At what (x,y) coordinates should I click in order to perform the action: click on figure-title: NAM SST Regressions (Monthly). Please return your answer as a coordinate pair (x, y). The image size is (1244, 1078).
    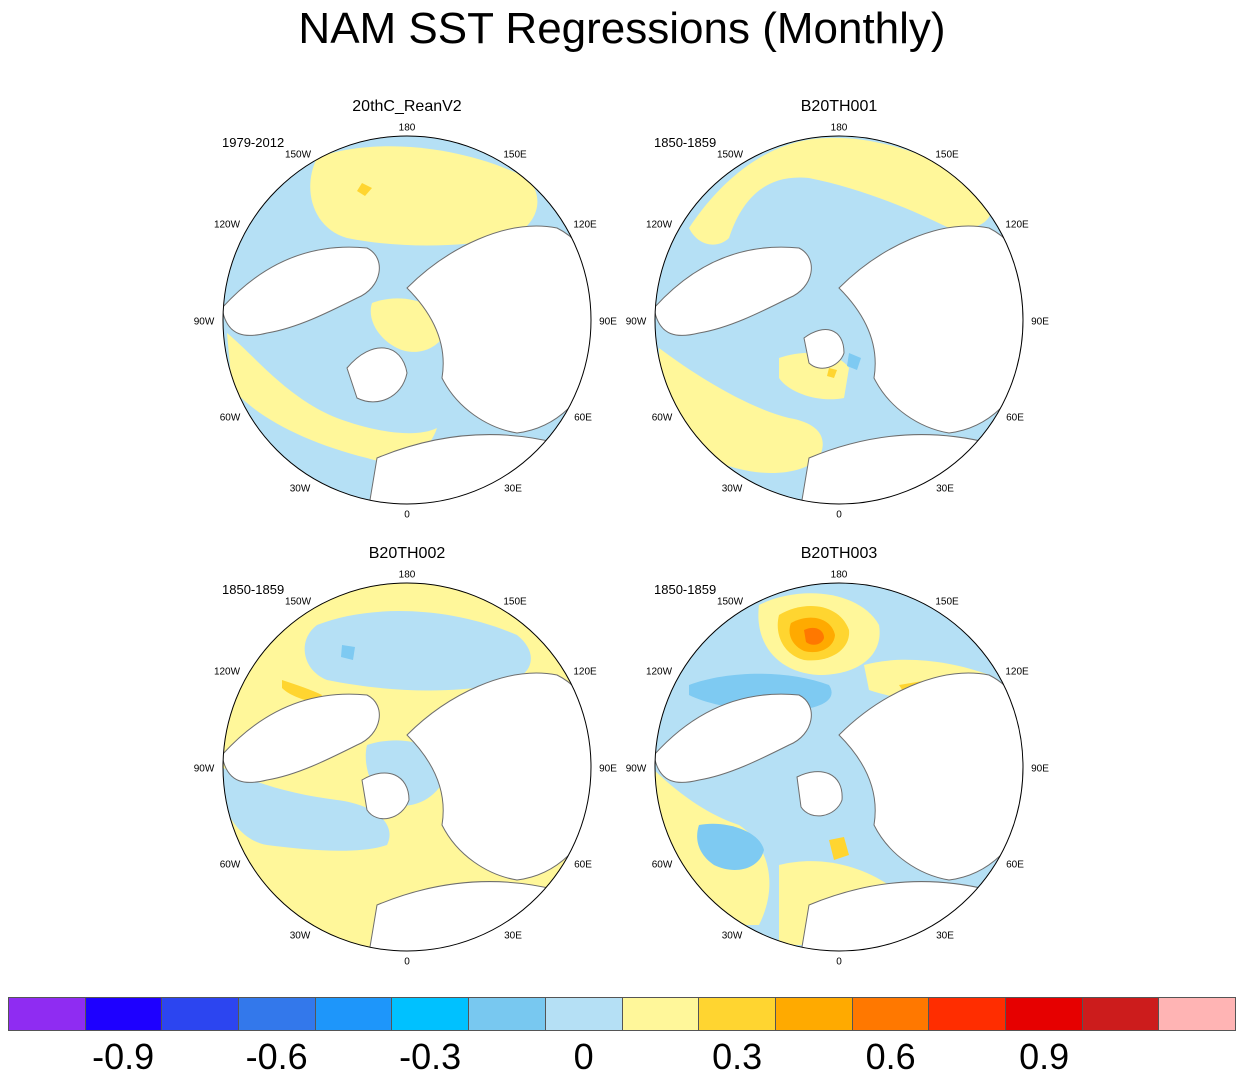
    Looking at the image, I should click on (622, 28).